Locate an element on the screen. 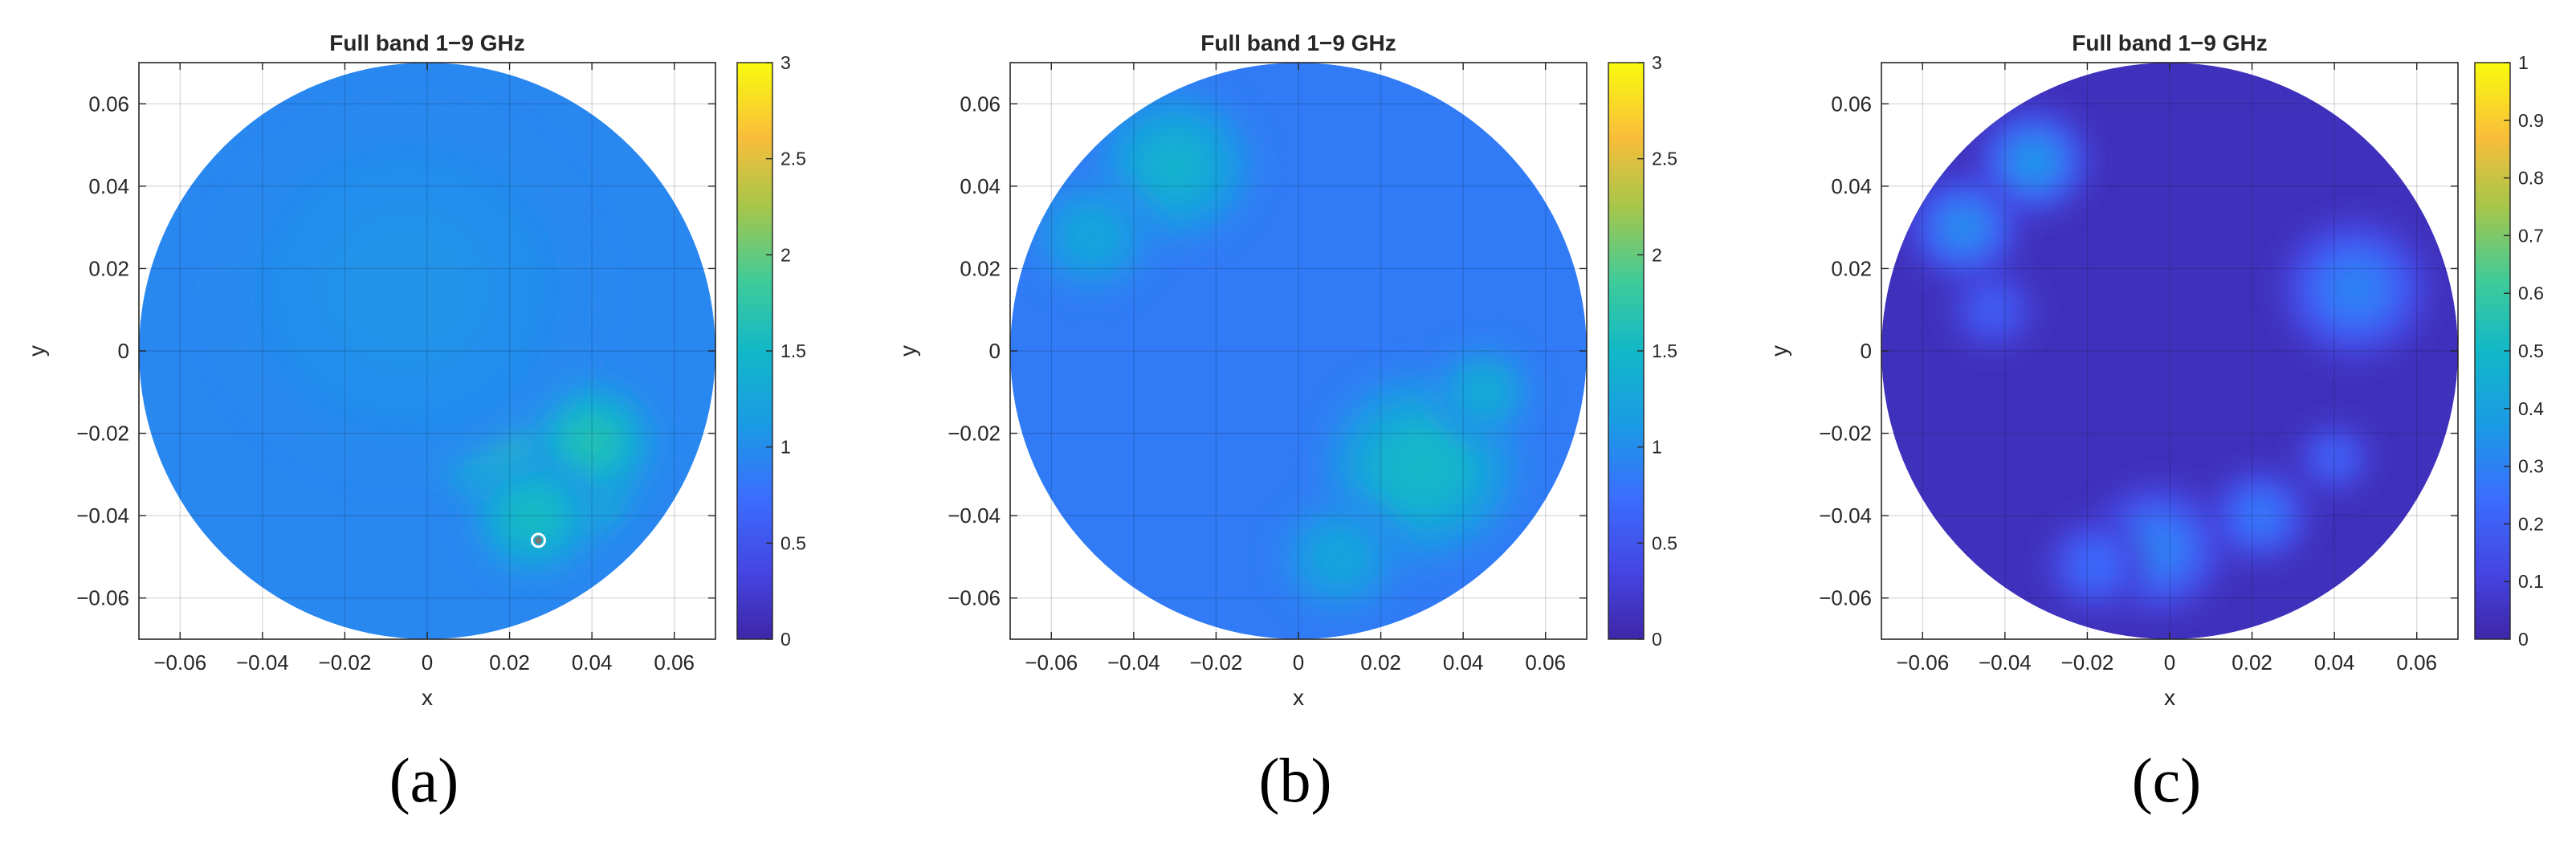 The width and height of the screenshot is (2576, 852). colorbar-tick-label: 0.2 is located at coordinates (2531, 523).